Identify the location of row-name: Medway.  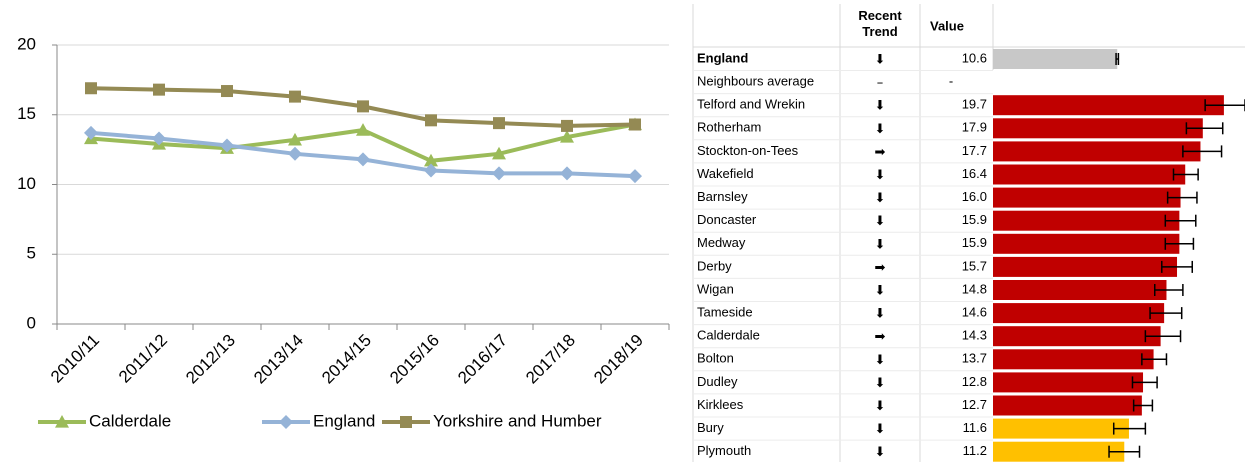
(721, 242).